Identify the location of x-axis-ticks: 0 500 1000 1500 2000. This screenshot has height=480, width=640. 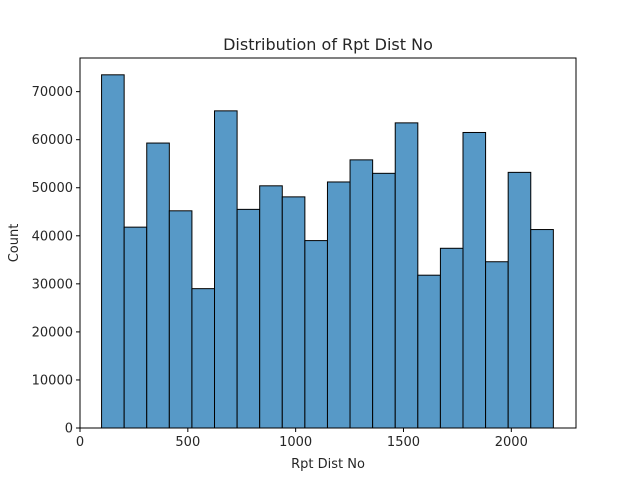
(302, 439).